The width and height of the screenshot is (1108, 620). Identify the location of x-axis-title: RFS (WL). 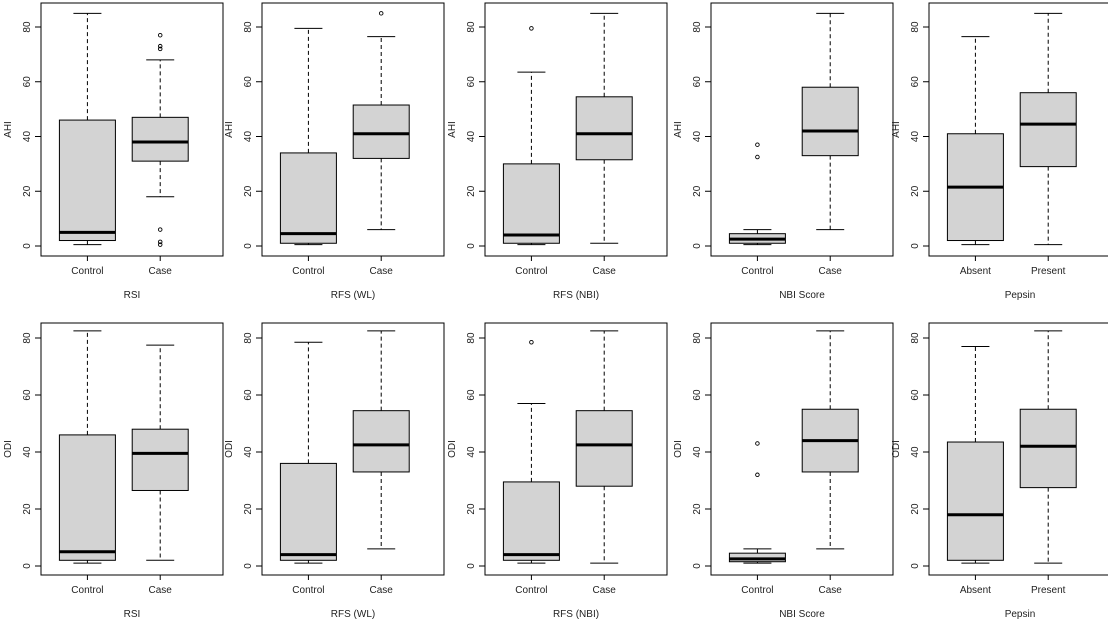
(353, 295).